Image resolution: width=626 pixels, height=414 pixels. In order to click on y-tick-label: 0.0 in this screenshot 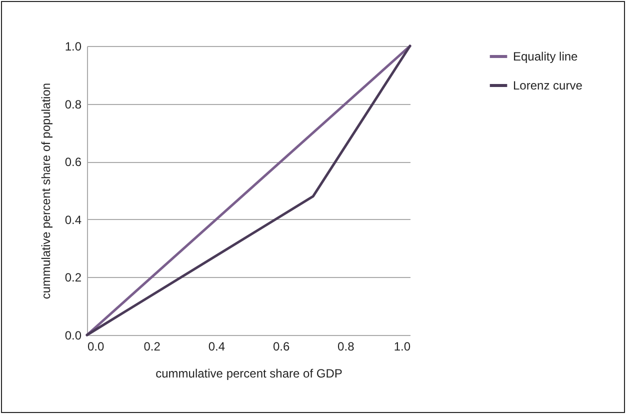, I will do `click(73, 335)`.